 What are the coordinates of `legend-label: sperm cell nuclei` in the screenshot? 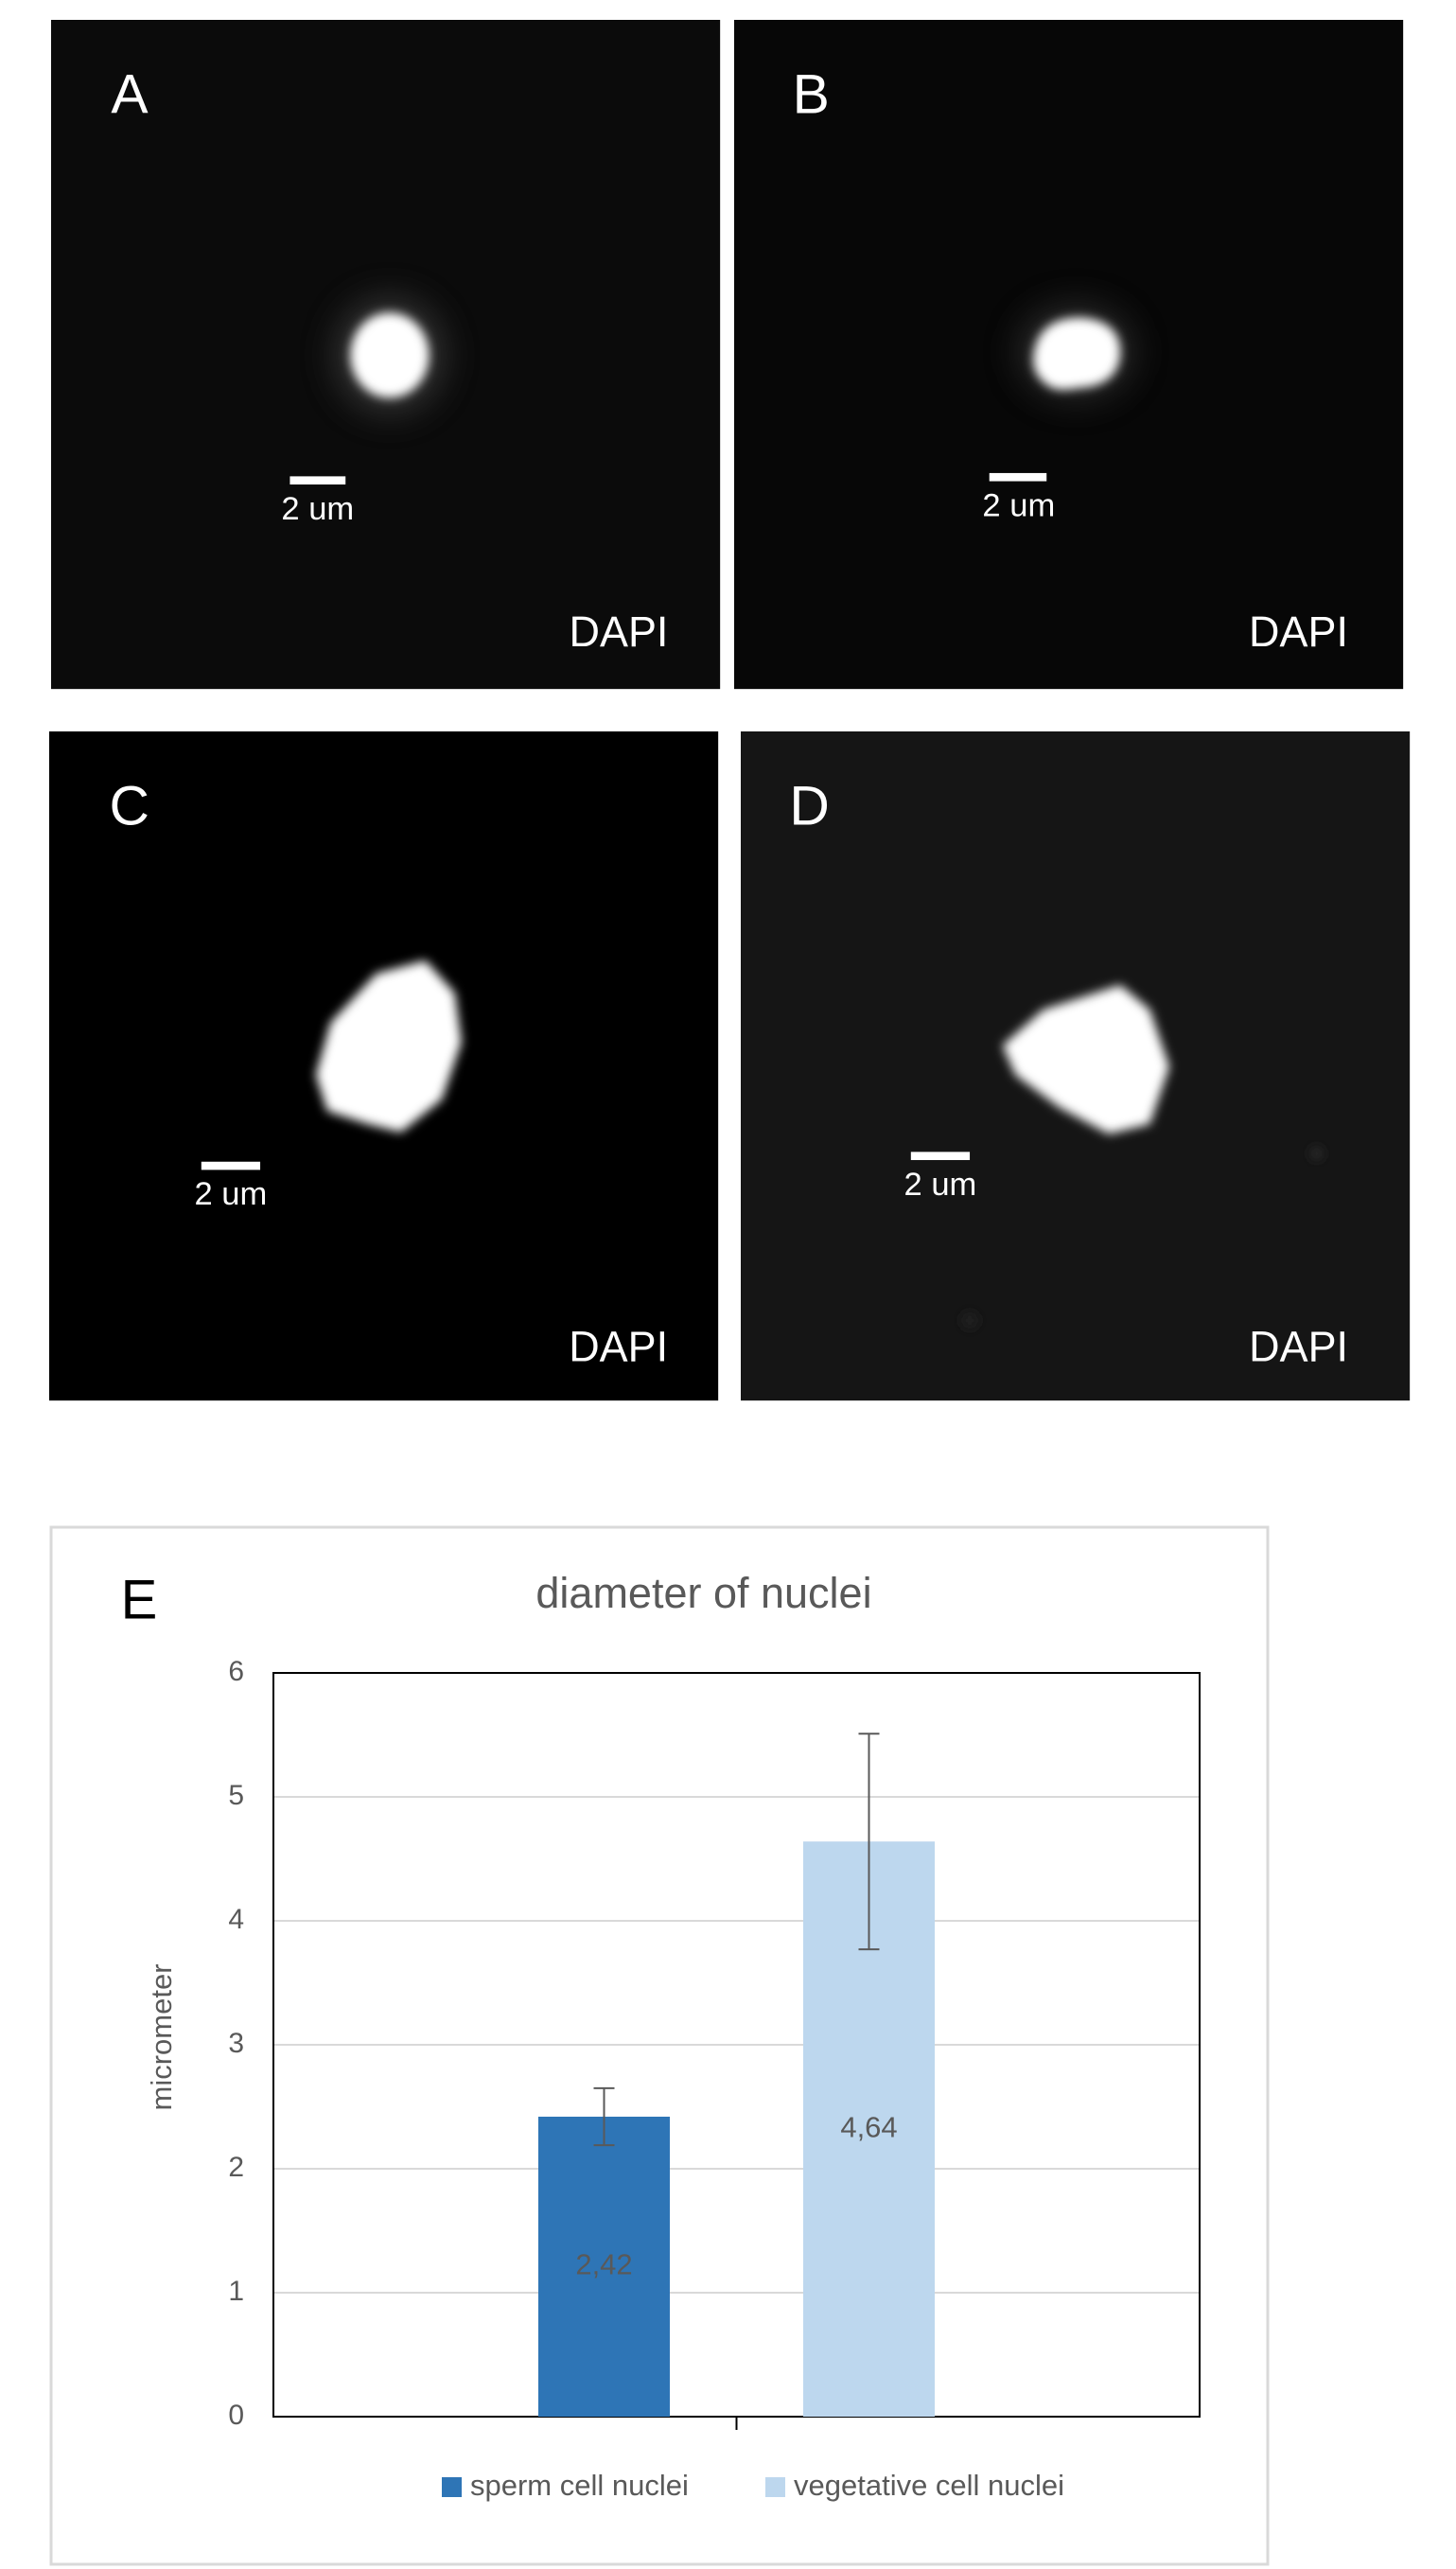 It's located at (579, 2485).